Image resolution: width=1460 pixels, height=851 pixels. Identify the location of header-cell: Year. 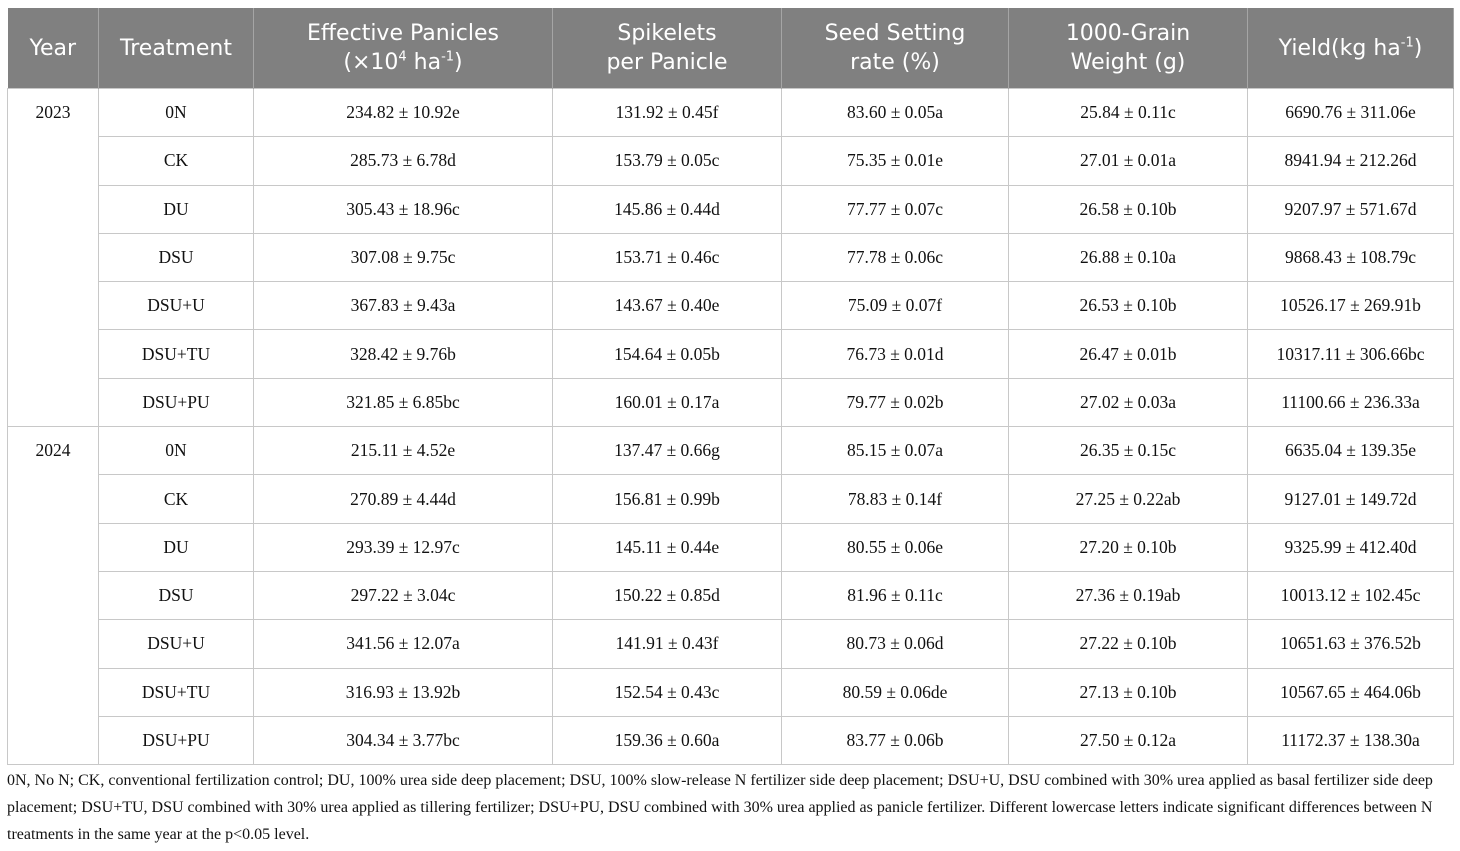
(53, 48).